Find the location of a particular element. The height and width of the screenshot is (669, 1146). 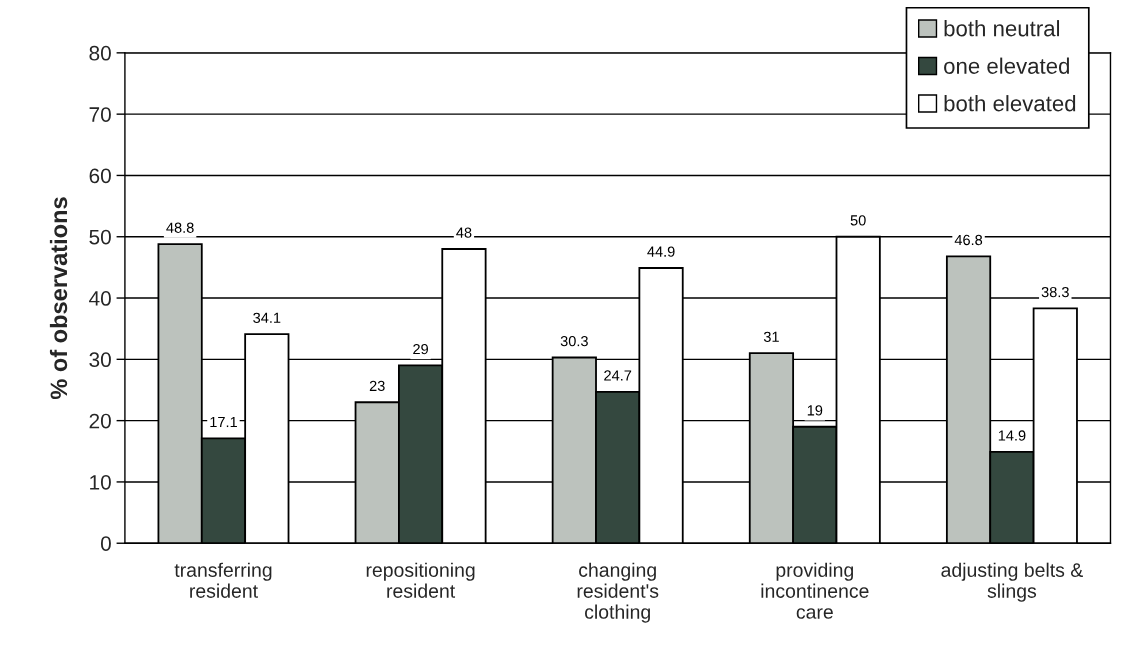

data-label: 31 is located at coordinates (771, 336).